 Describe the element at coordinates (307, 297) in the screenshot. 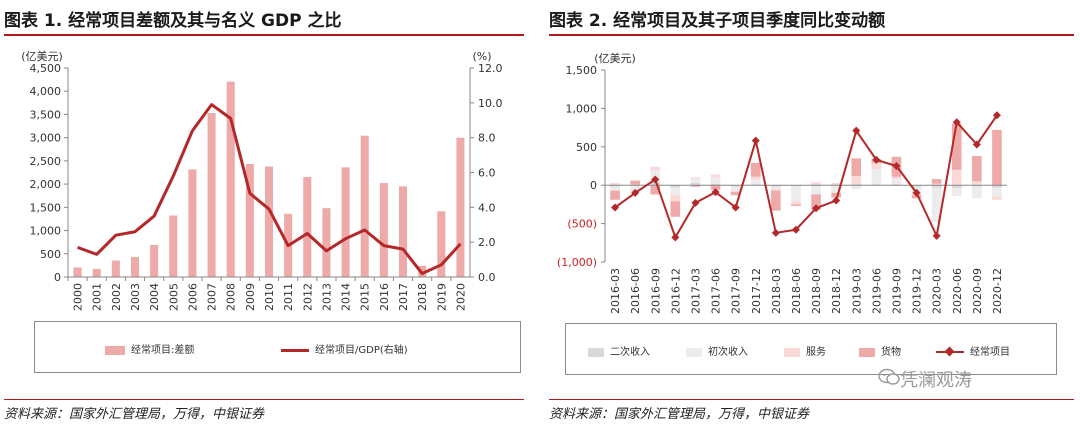

I see `x-tick-label: 2012` at that location.